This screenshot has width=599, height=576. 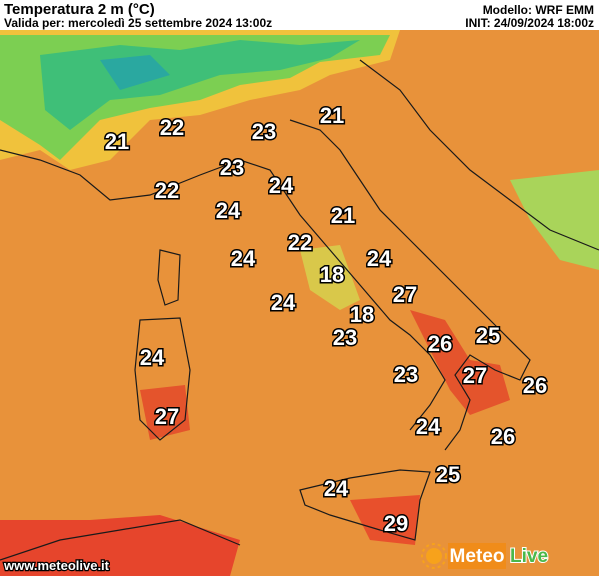 What do you see at coordinates (529, 23) in the screenshot?
I see `init-time: INIT: 24/09/2024 18:00z` at bounding box center [529, 23].